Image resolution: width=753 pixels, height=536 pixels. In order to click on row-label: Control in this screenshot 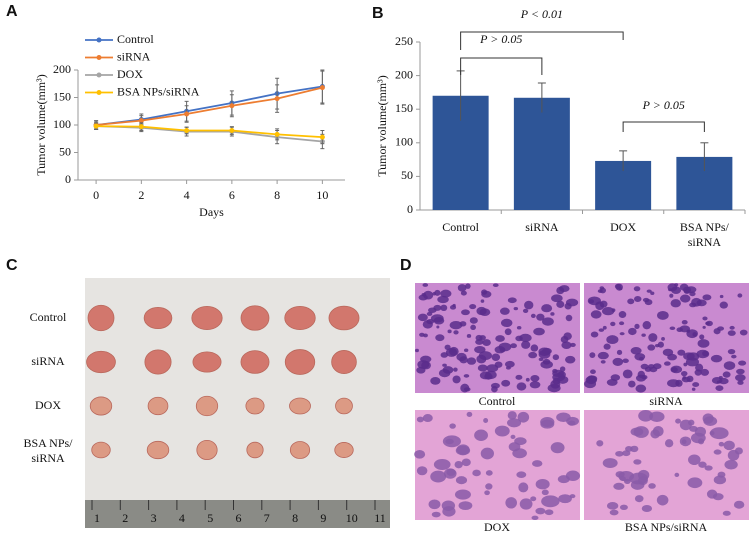, I will do `click(48, 317)`.